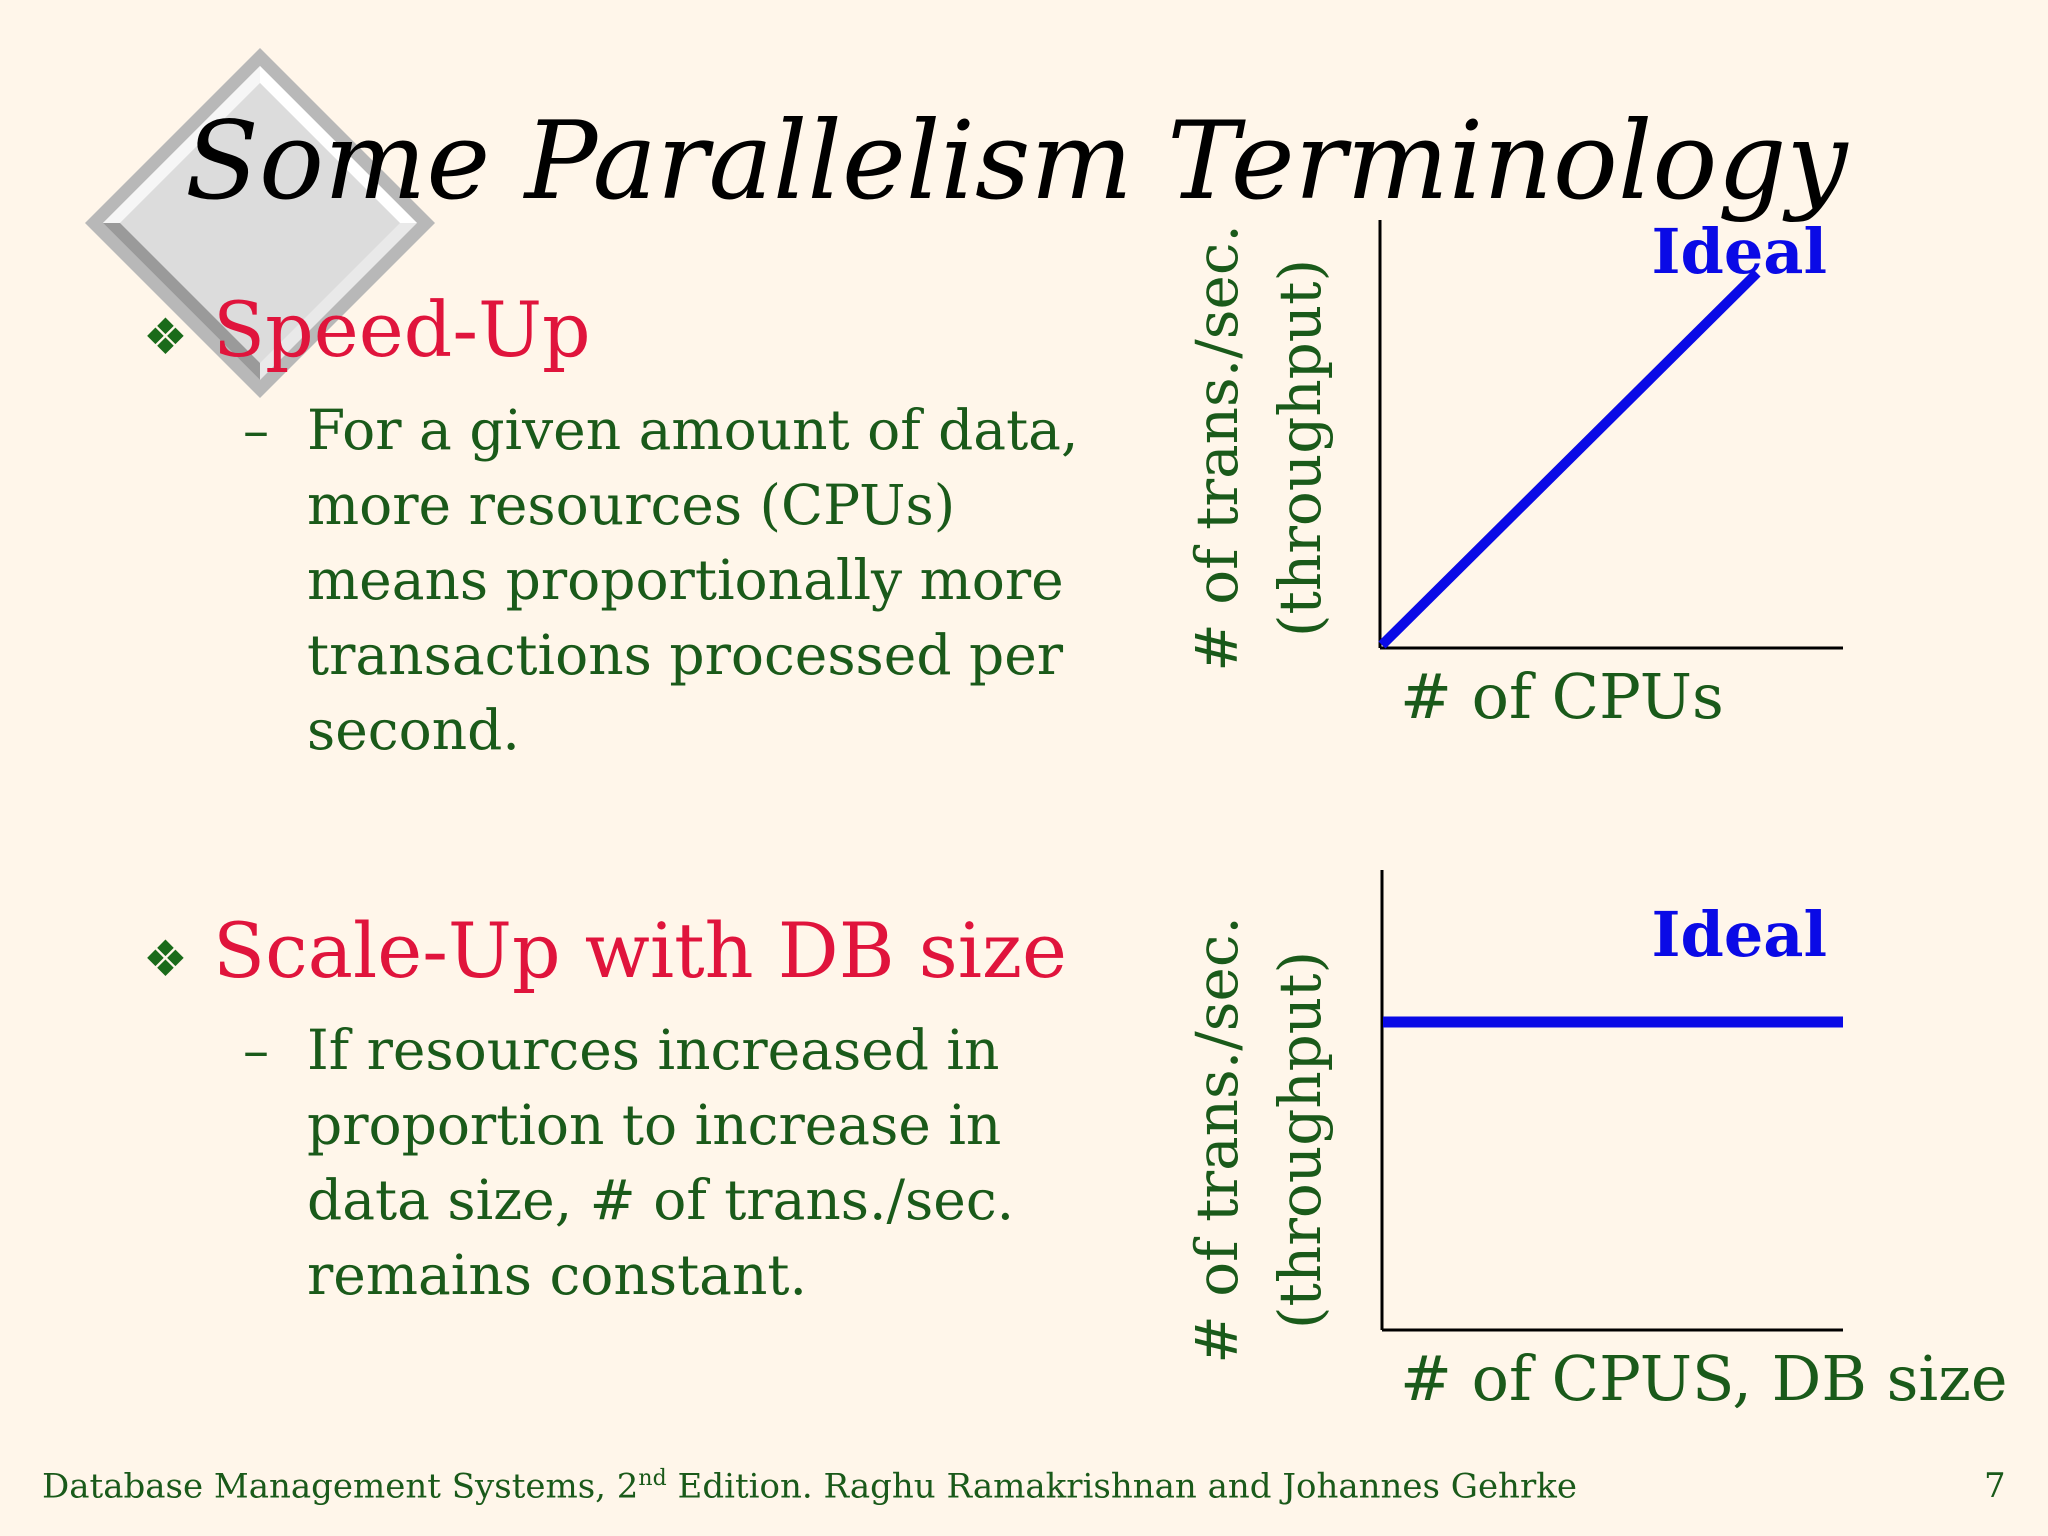 This screenshot has height=1536, width=2048. What do you see at coordinates (654, 1125) in the screenshot?
I see `sub-bullet-line: proportion to increase in` at bounding box center [654, 1125].